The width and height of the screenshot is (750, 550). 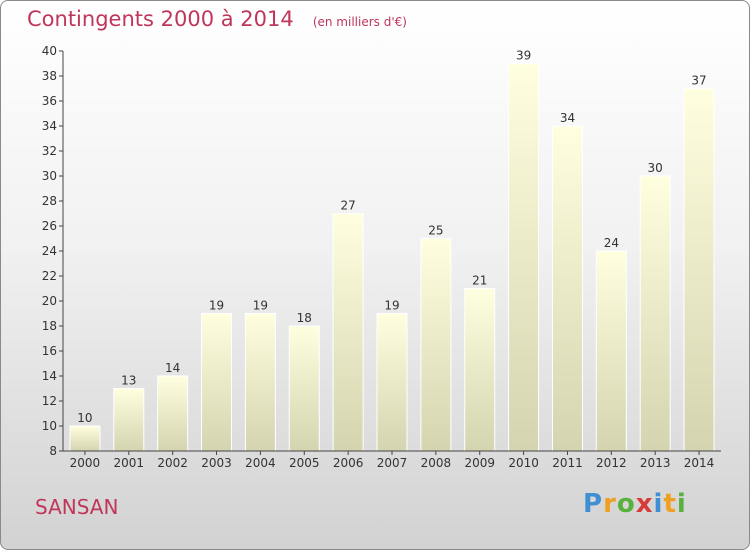 What do you see at coordinates (435, 231) in the screenshot?
I see `bar-value-label: 25` at bounding box center [435, 231].